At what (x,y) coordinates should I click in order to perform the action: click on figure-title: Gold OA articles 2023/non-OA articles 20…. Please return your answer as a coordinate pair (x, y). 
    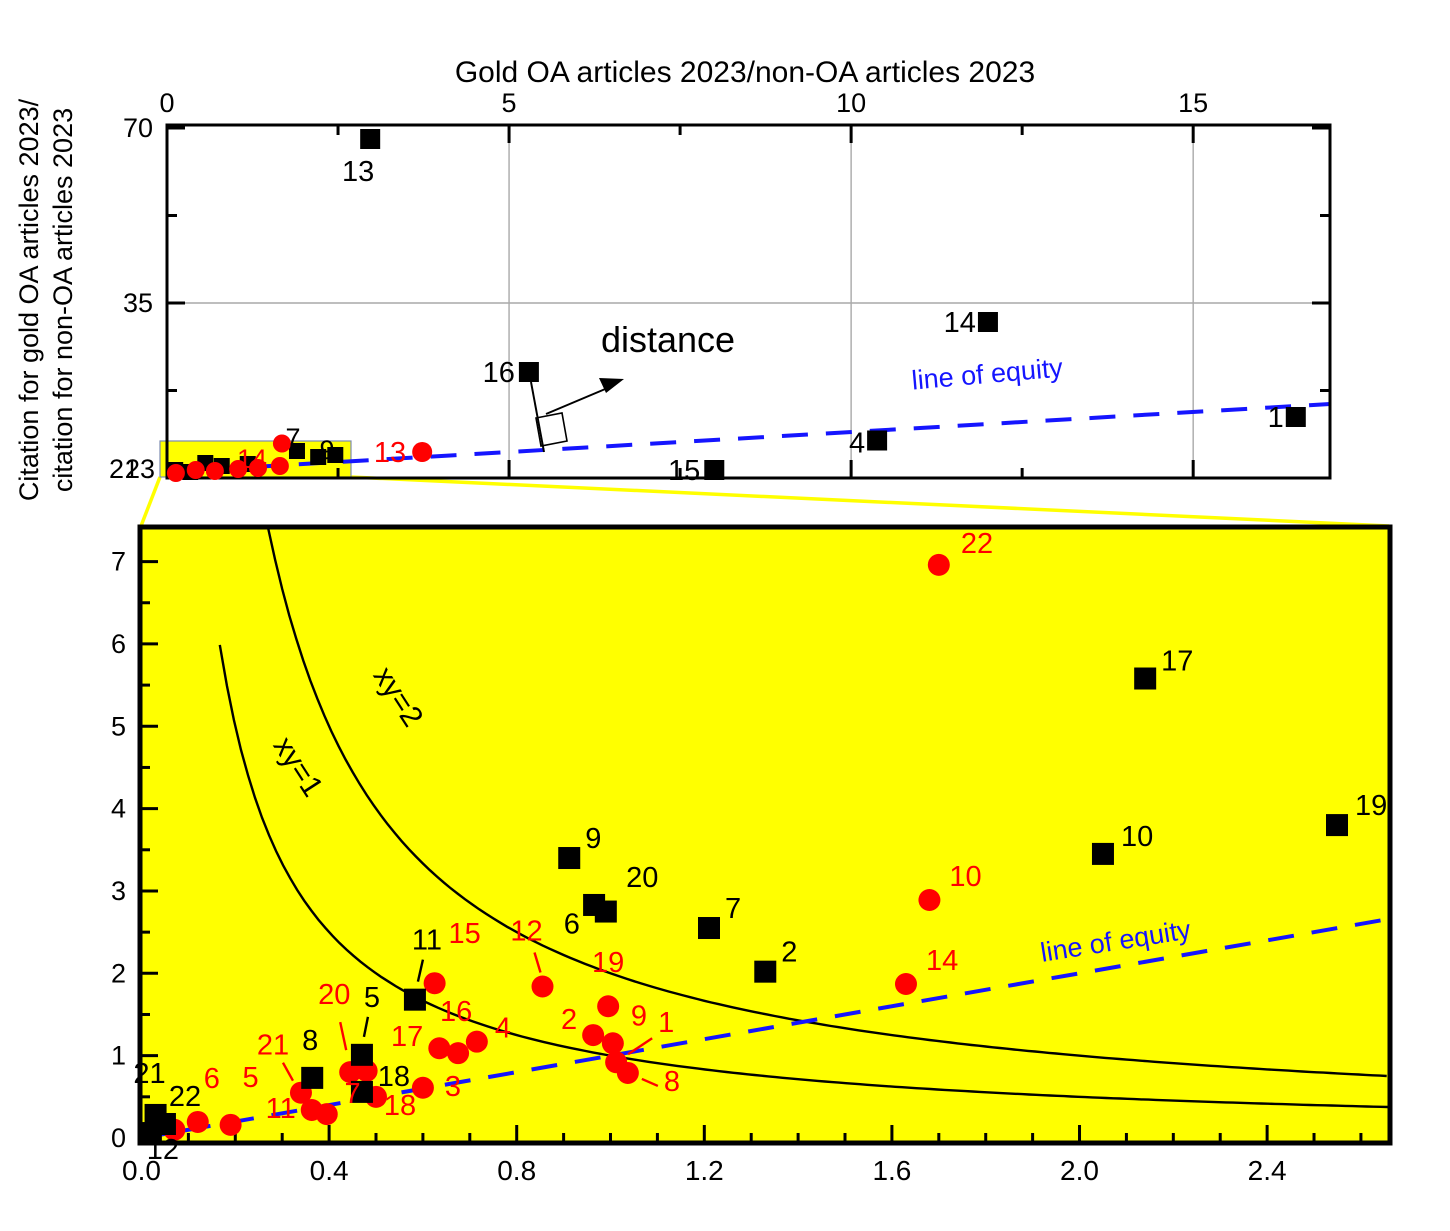
    Looking at the image, I should click on (745, 72).